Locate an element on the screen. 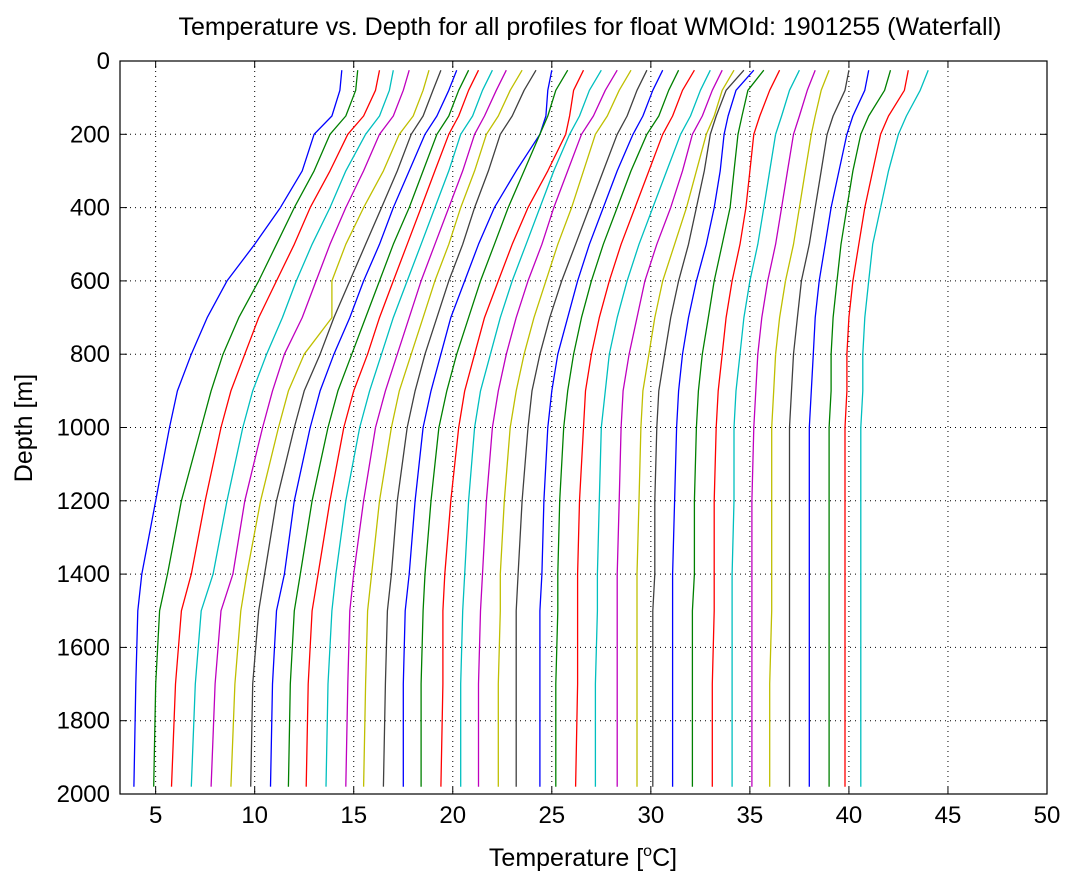 The height and width of the screenshot is (879, 1073). x-tick-label: 40 is located at coordinates (849, 815).